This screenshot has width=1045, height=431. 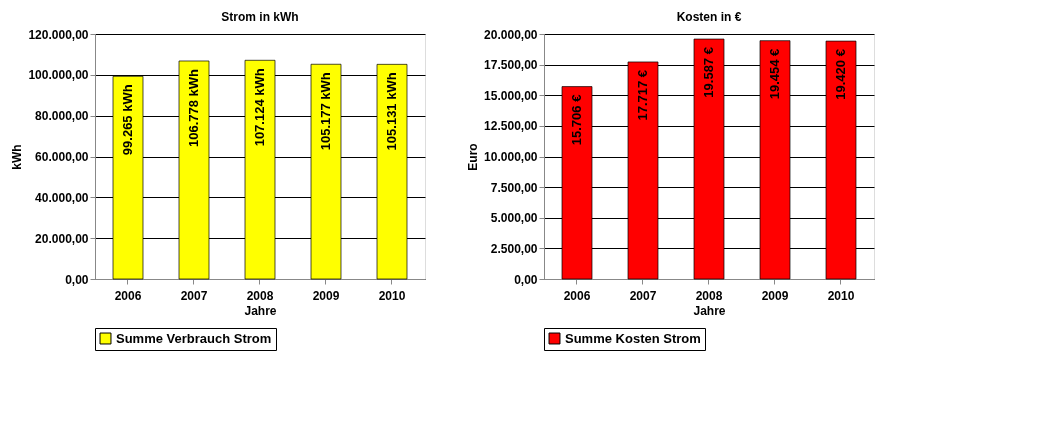 What do you see at coordinates (840, 74) in the screenshot?
I see `data-label: 19.420 €` at bounding box center [840, 74].